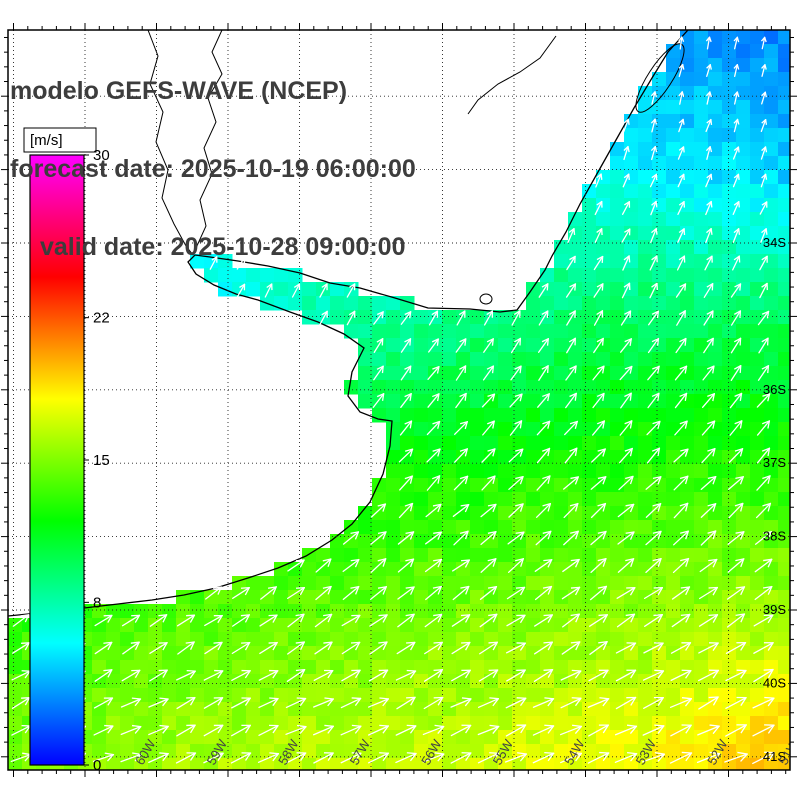 The image size is (800, 800). What do you see at coordinates (97, 765) in the screenshot?
I see `colorbar-tick-label: 0` at bounding box center [97, 765].